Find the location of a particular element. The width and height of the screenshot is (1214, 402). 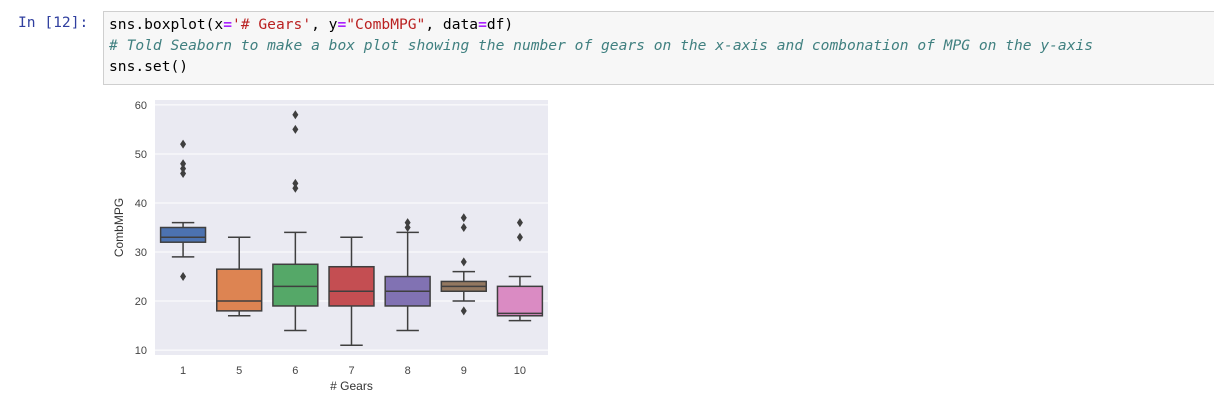

x-tick-label: 9 is located at coordinates (464, 371).